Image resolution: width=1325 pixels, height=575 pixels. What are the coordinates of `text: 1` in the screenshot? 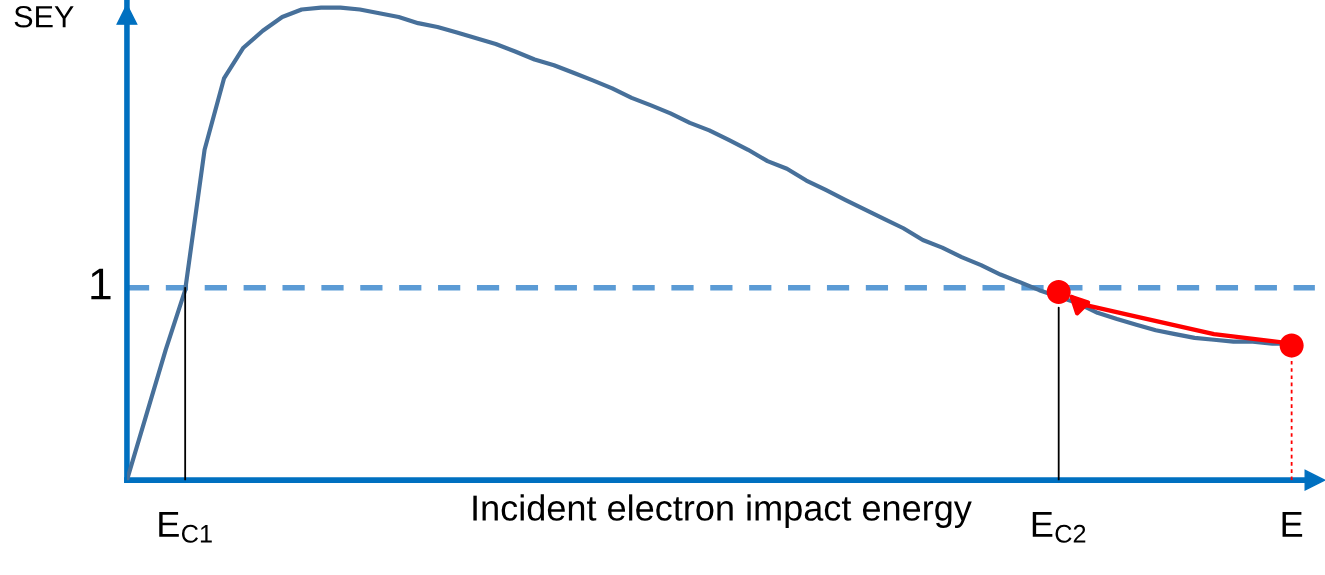 It's located at (101, 284).